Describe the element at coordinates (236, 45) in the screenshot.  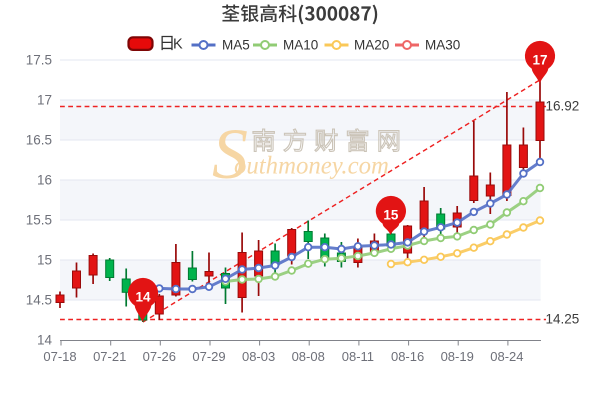
I see `svg-text: MA5` at that location.